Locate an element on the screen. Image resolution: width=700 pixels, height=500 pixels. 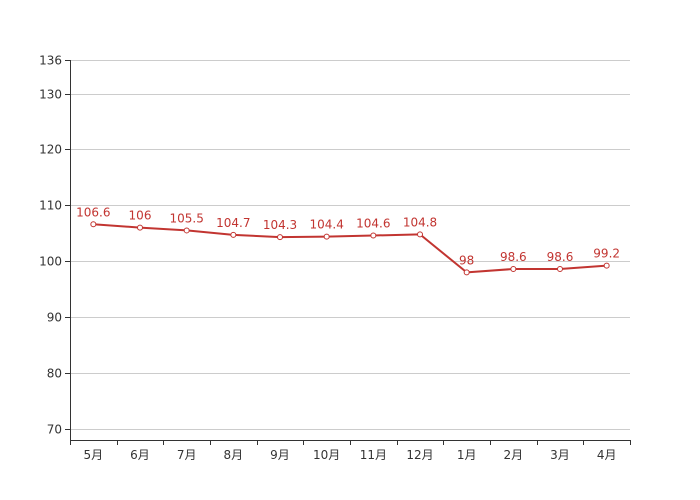
y-tick-label: 130 is located at coordinates (50, 95).